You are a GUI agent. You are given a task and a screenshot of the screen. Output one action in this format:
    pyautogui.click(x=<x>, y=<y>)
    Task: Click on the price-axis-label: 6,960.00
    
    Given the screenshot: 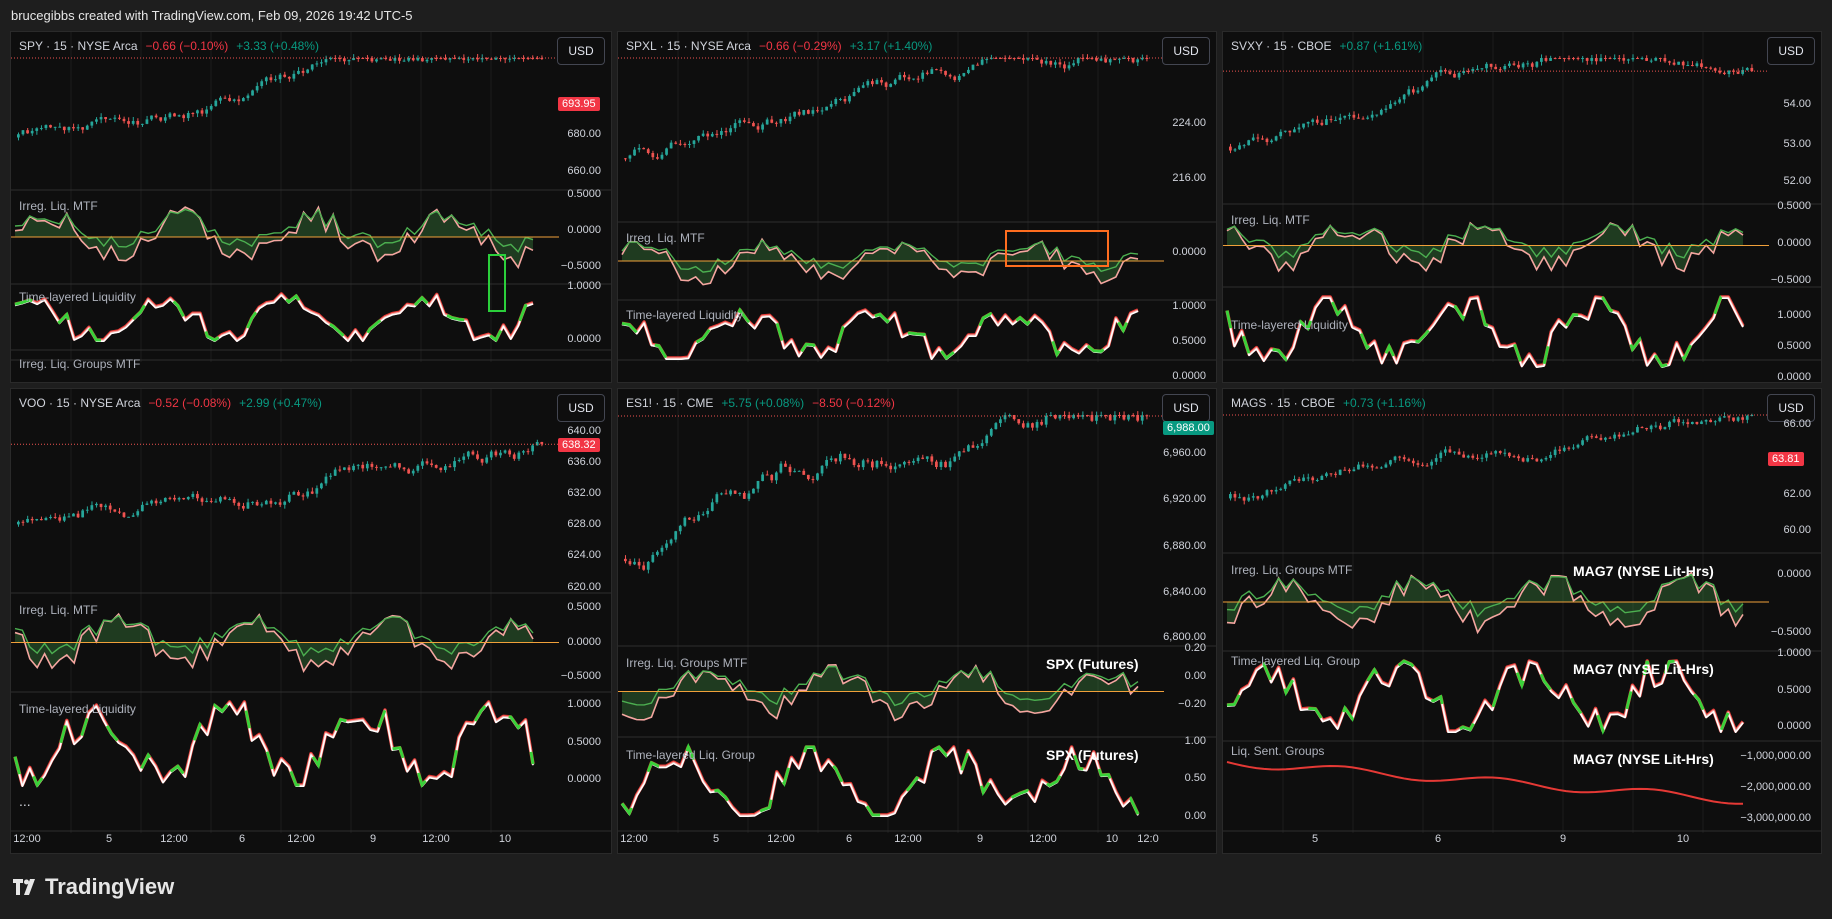 What is the action you would take?
    pyautogui.click(x=1184, y=453)
    